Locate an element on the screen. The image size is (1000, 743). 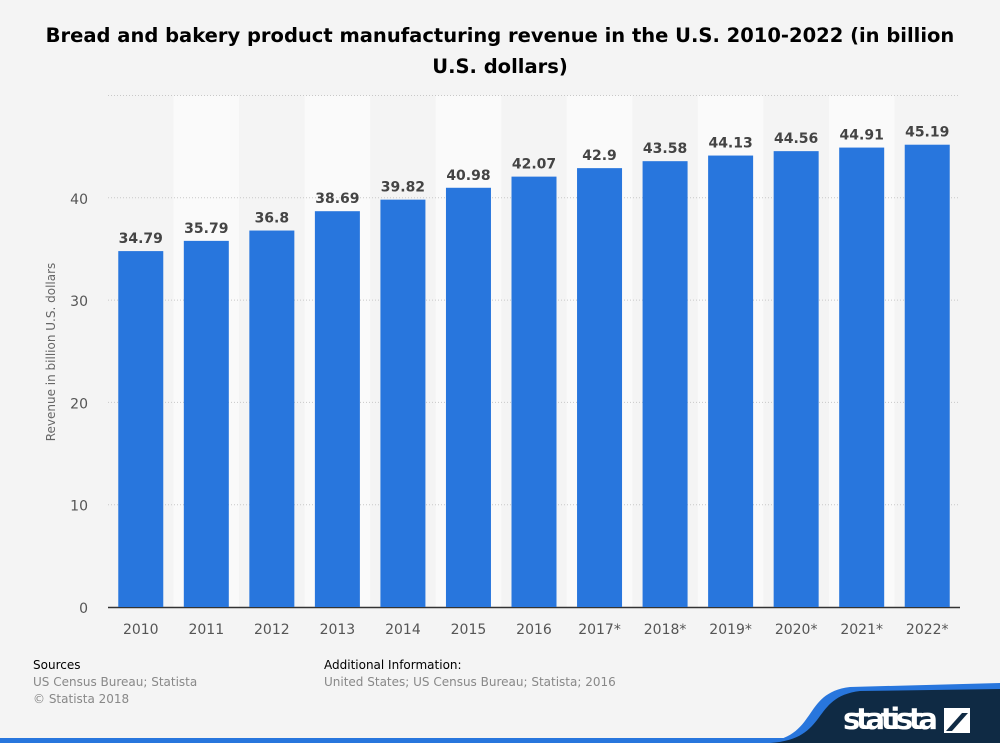
bar-2010 is located at coordinates (141, 429).